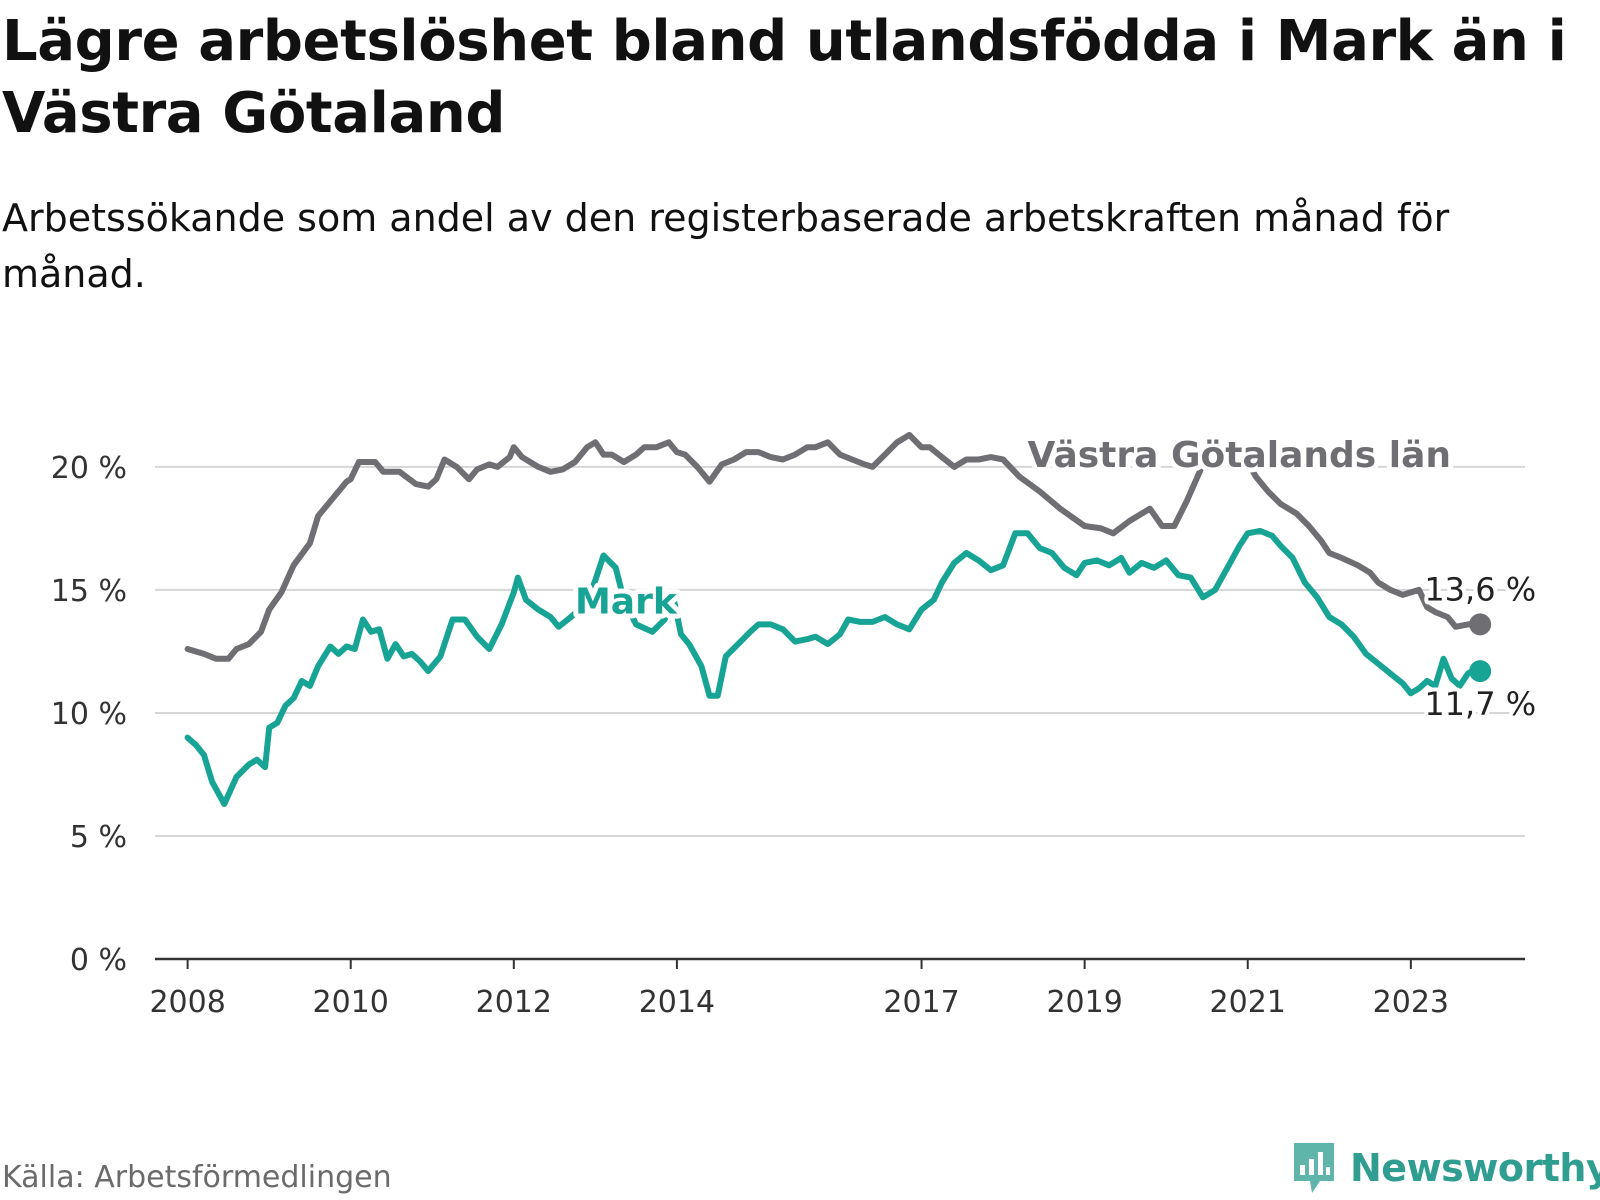 This screenshot has width=1600, height=1200. Describe the element at coordinates (89, 468) in the screenshot. I see `y-tick-label: 20 %` at that location.